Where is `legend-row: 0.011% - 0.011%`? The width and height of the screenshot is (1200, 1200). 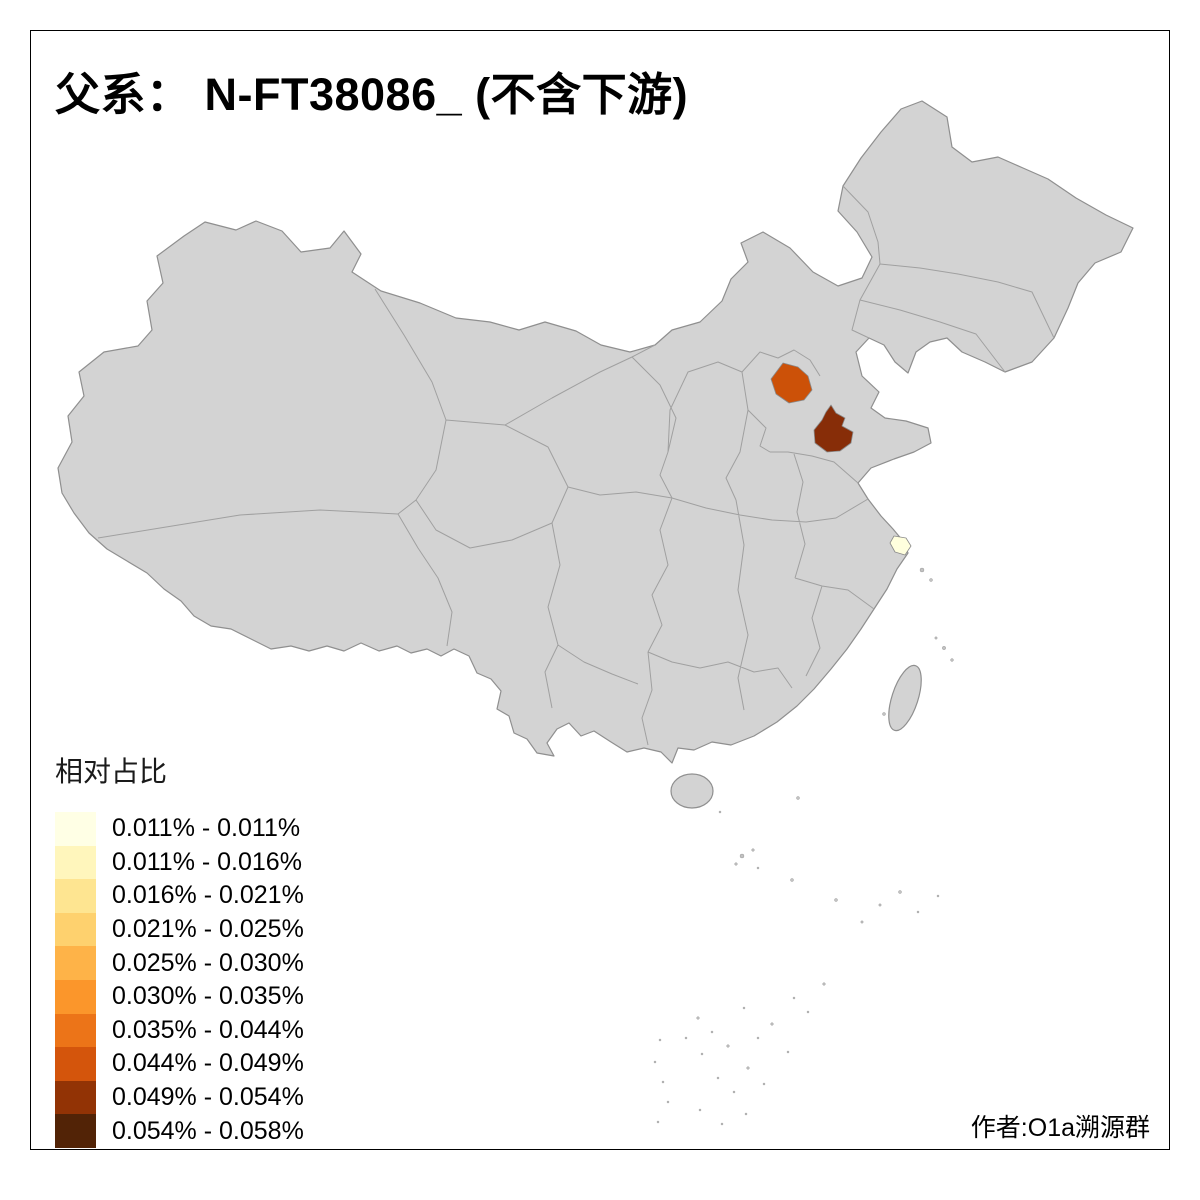
legend-row: 0.011% - 0.011% is located at coordinates (179, 829).